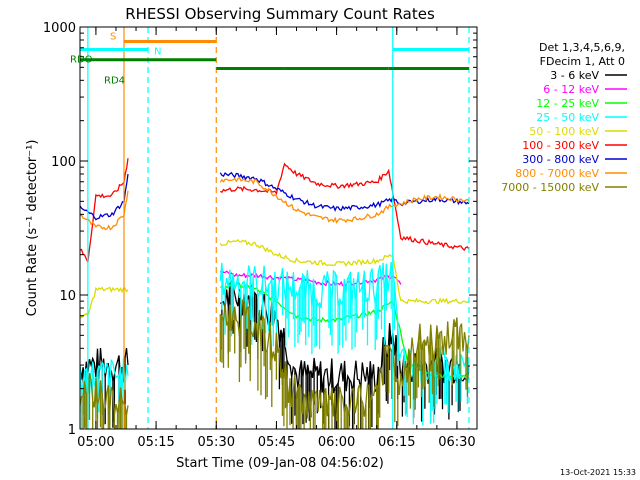  I want to click on legend-label: 100 - 300 keV, so click(560, 145).